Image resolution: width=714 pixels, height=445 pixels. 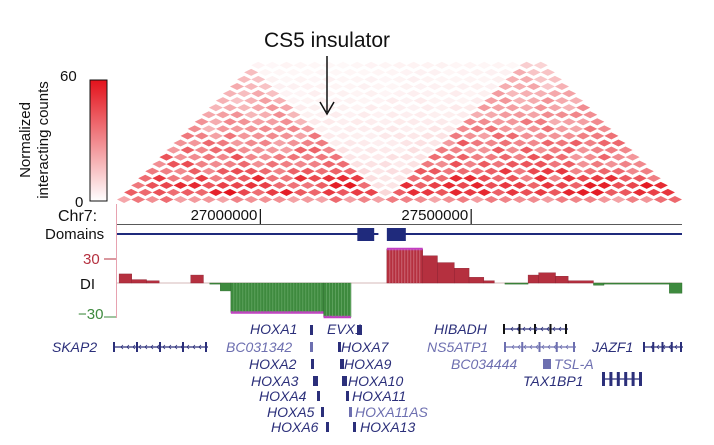 I want to click on di-axis: 30 DI −30, so click(x=97, y=287).